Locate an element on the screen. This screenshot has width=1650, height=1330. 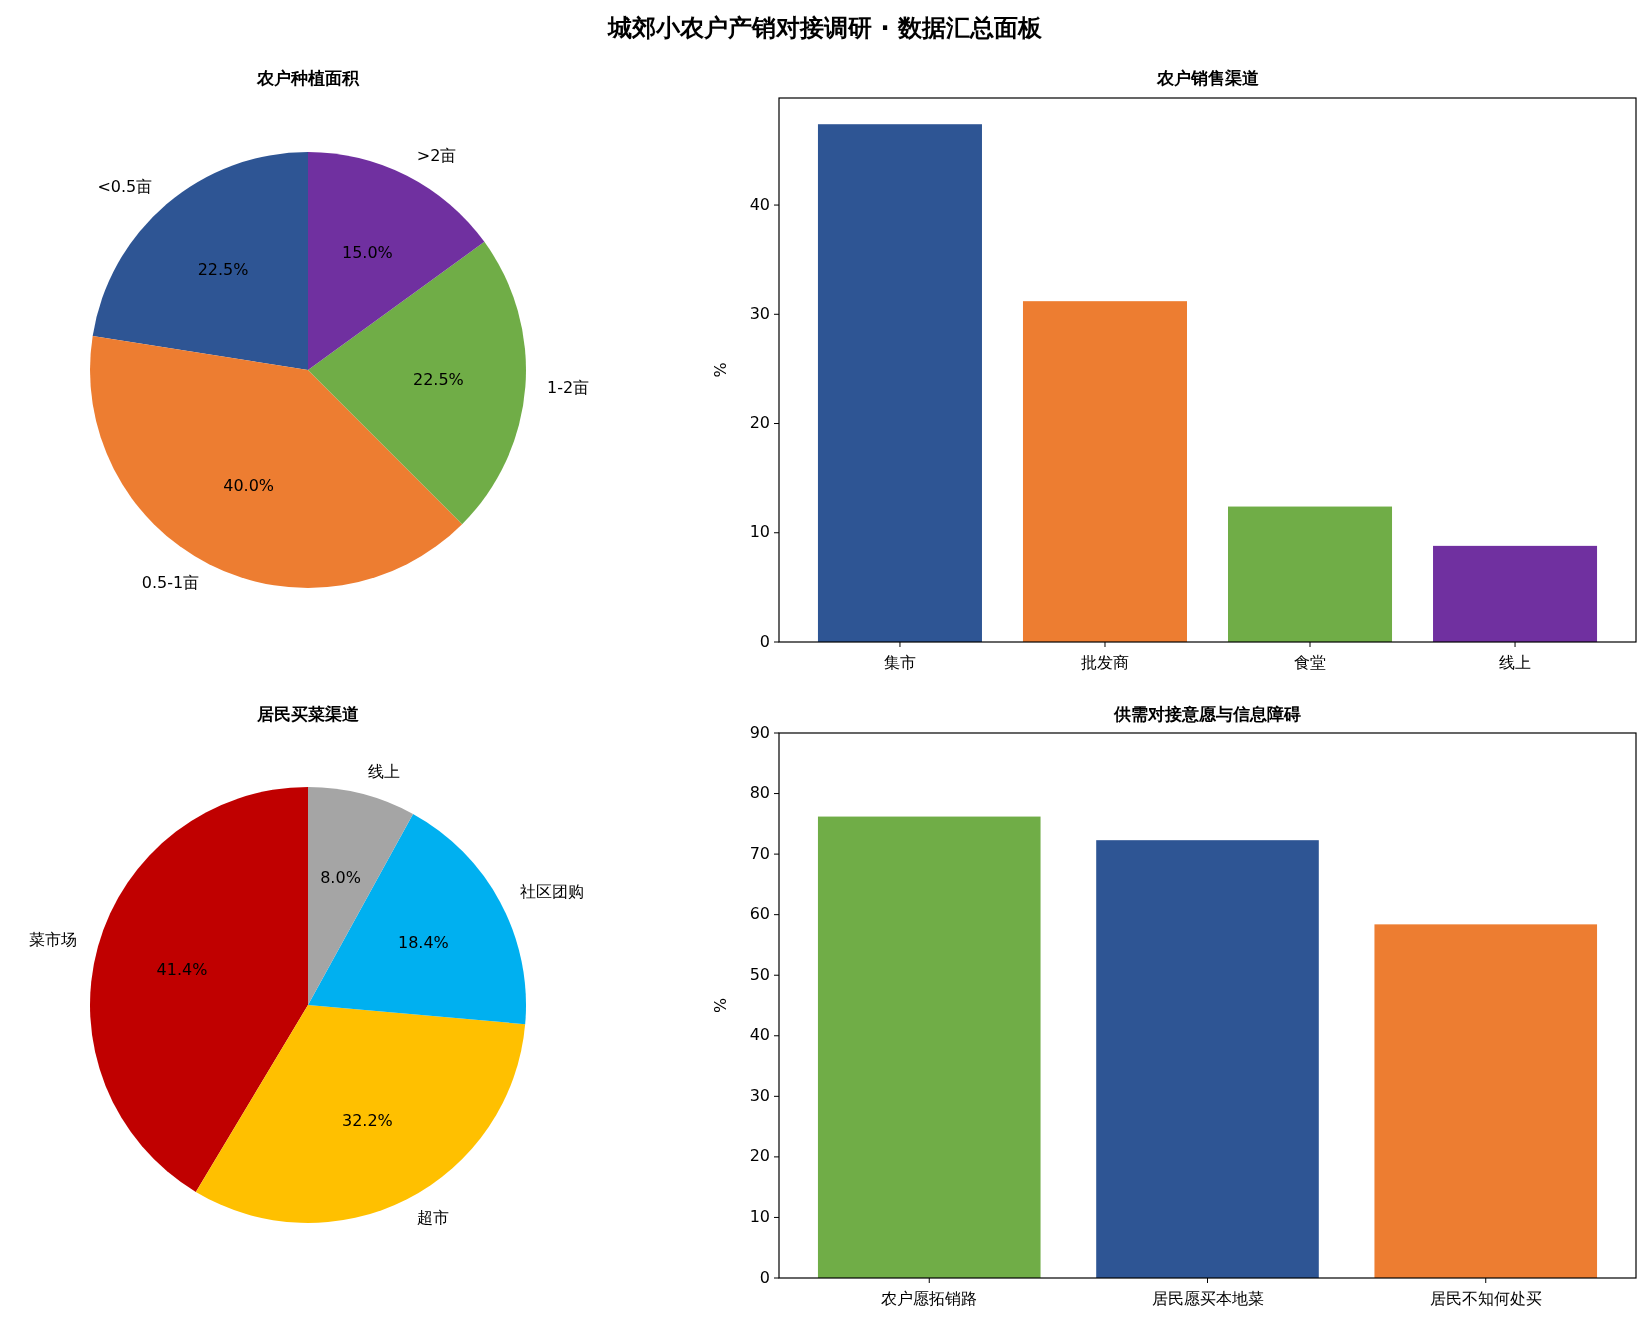
x-tick-label: 居民愿买本地菜 is located at coordinates (1207, 1298).